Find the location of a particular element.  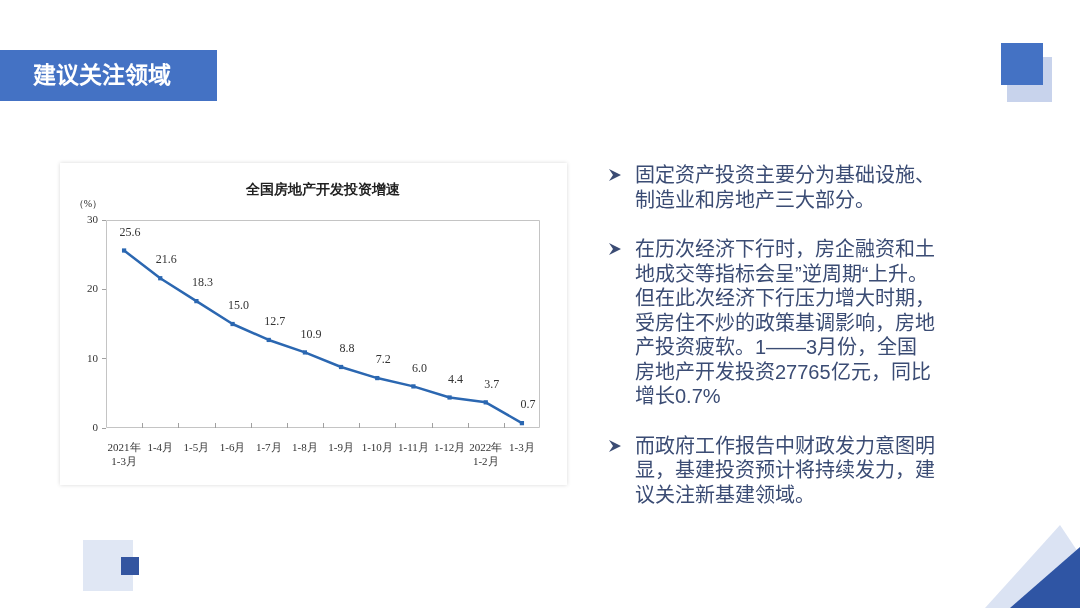

data-label: 10.9 is located at coordinates (311, 333).